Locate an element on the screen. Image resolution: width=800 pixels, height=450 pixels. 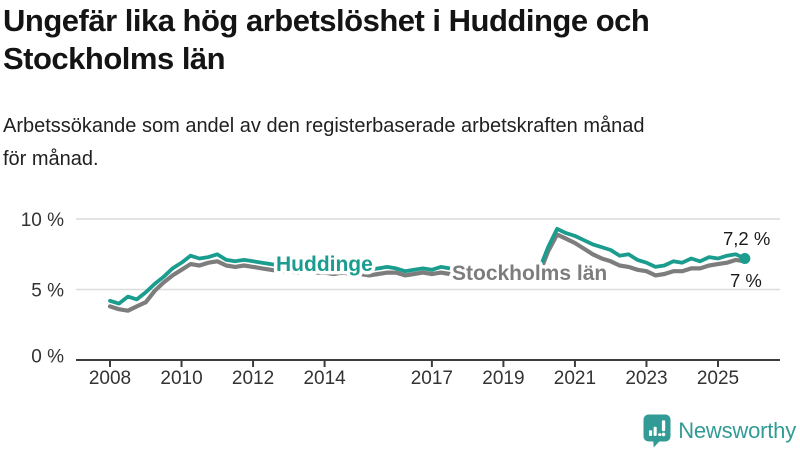
x-tick-label-2021: 2021 is located at coordinates (575, 378).